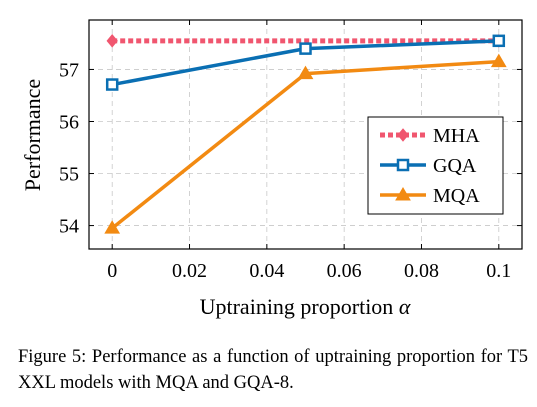  I want to click on legend-label-mha: MHA, so click(456, 136).